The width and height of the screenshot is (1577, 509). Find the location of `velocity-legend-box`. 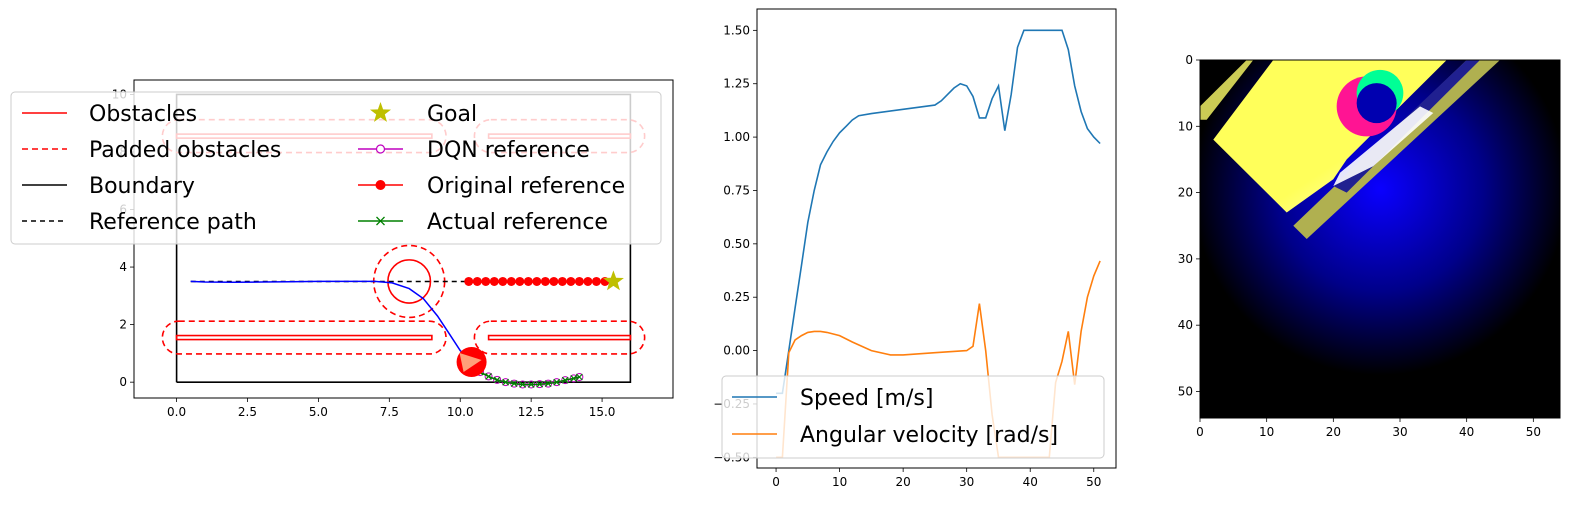

velocity-legend-box is located at coordinates (913, 417).